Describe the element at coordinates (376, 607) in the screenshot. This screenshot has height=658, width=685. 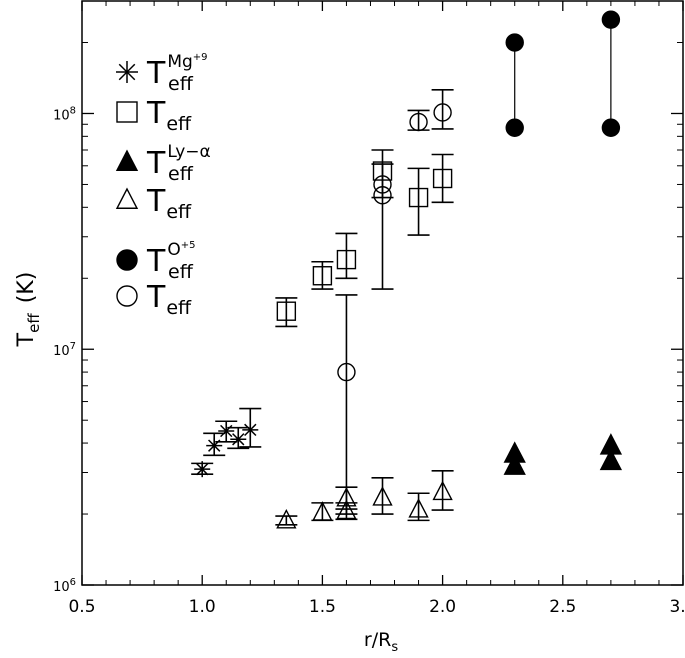
I see `x-tick-labels: 0.5 1.0 1.5 2.0 2.5 3.0` at that location.